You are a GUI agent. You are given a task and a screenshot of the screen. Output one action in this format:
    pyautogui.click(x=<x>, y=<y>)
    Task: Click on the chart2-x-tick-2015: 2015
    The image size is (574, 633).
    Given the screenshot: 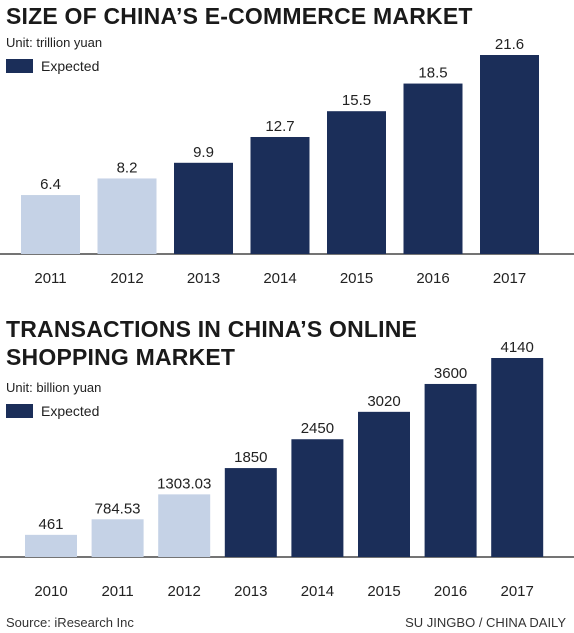 What is the action you would take?
    pyautogui.click(x=383, y=591)
    